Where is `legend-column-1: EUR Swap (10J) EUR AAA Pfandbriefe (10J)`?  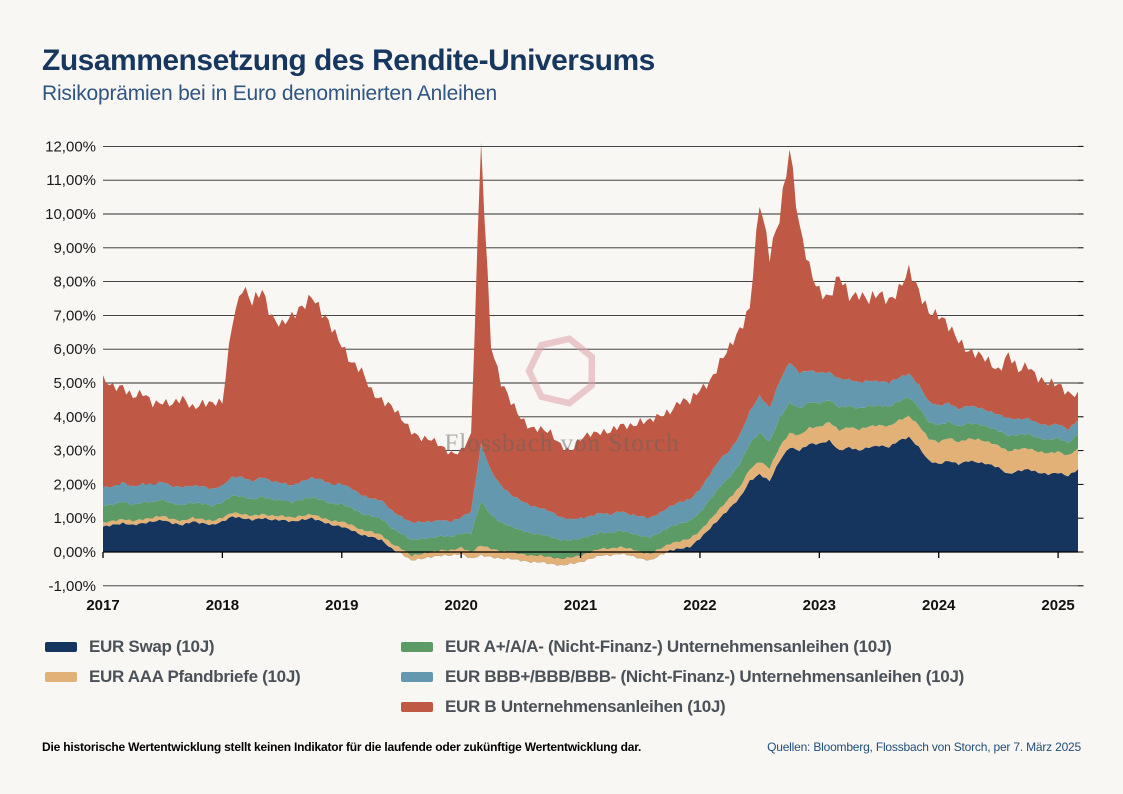
legend-column-1: EUR Swap (10J) EUR AAA Pfandbriefe (10J) is located at coordinates (173, 662).